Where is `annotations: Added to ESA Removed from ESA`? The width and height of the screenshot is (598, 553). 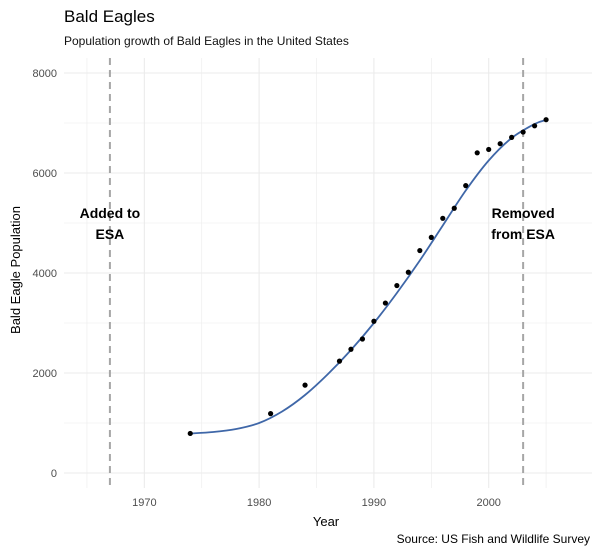
annotations: Added to ESA Removed from ESA is located at coordinates (317, 223).